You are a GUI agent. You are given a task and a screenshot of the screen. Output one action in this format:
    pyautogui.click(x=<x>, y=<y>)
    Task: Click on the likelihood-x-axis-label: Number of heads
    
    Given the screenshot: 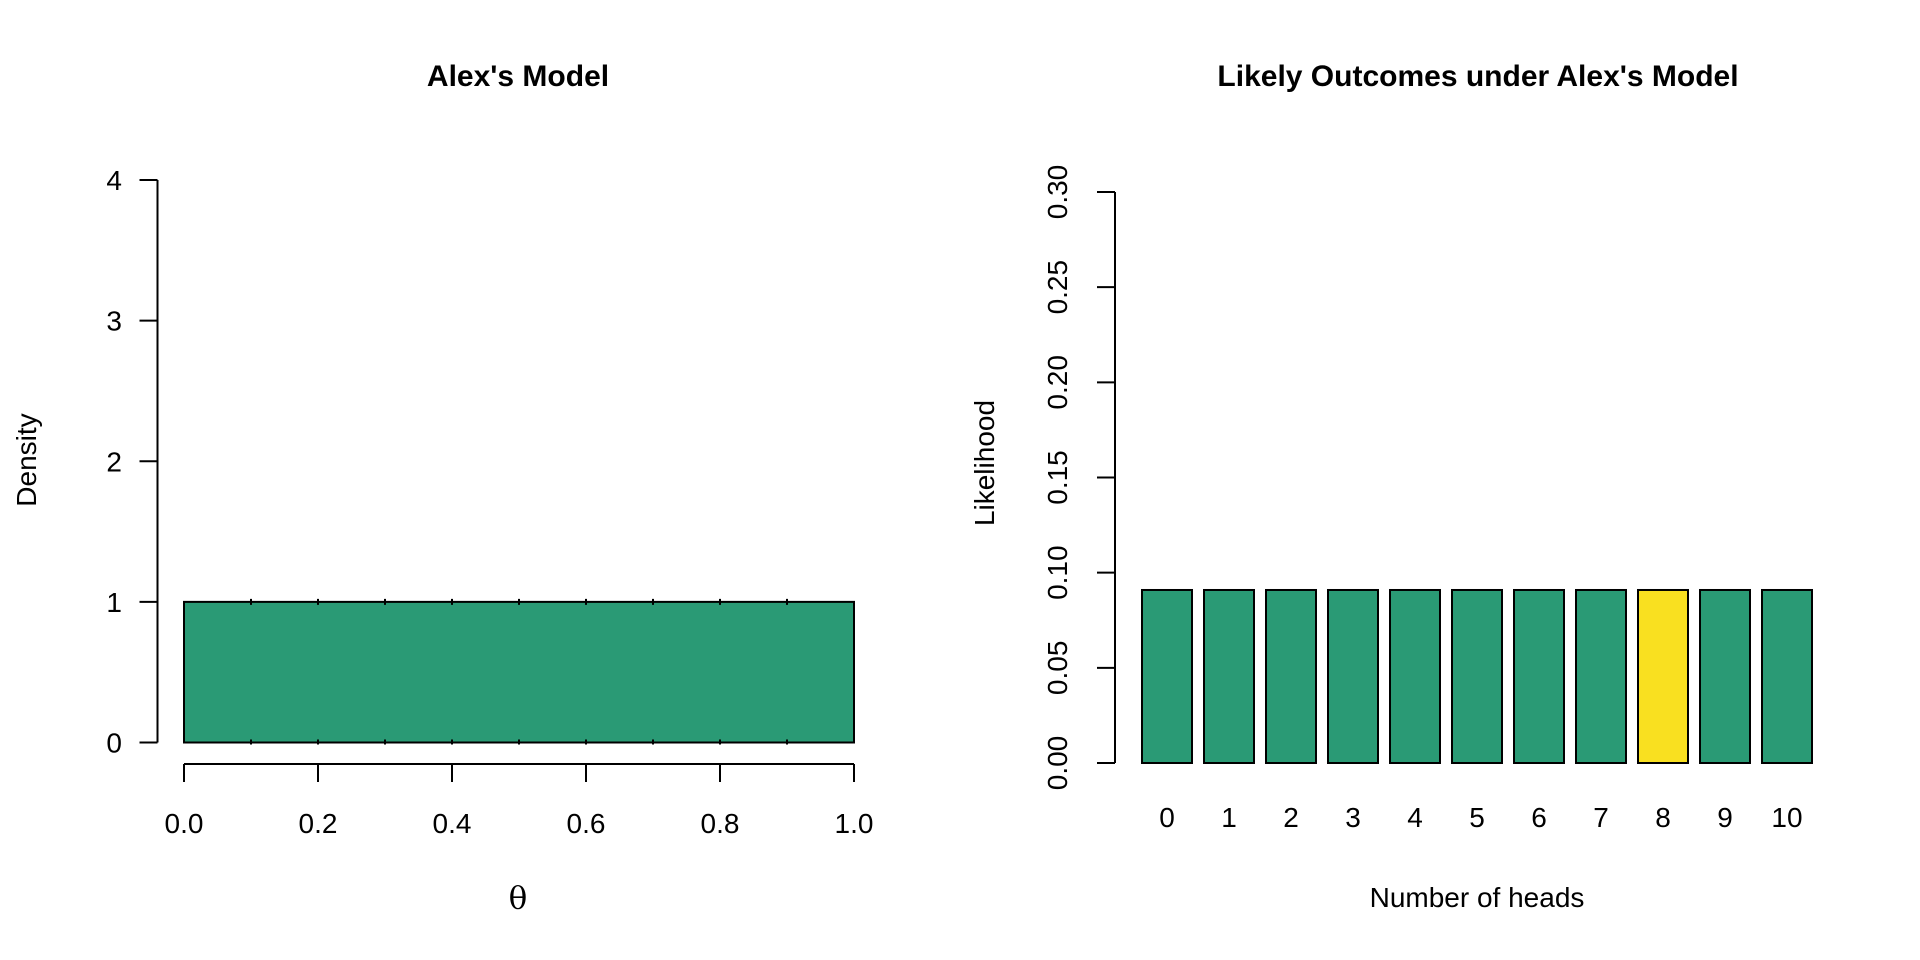 What is the action you would take?
    pyautogui.click(x=1477, y=897)
    